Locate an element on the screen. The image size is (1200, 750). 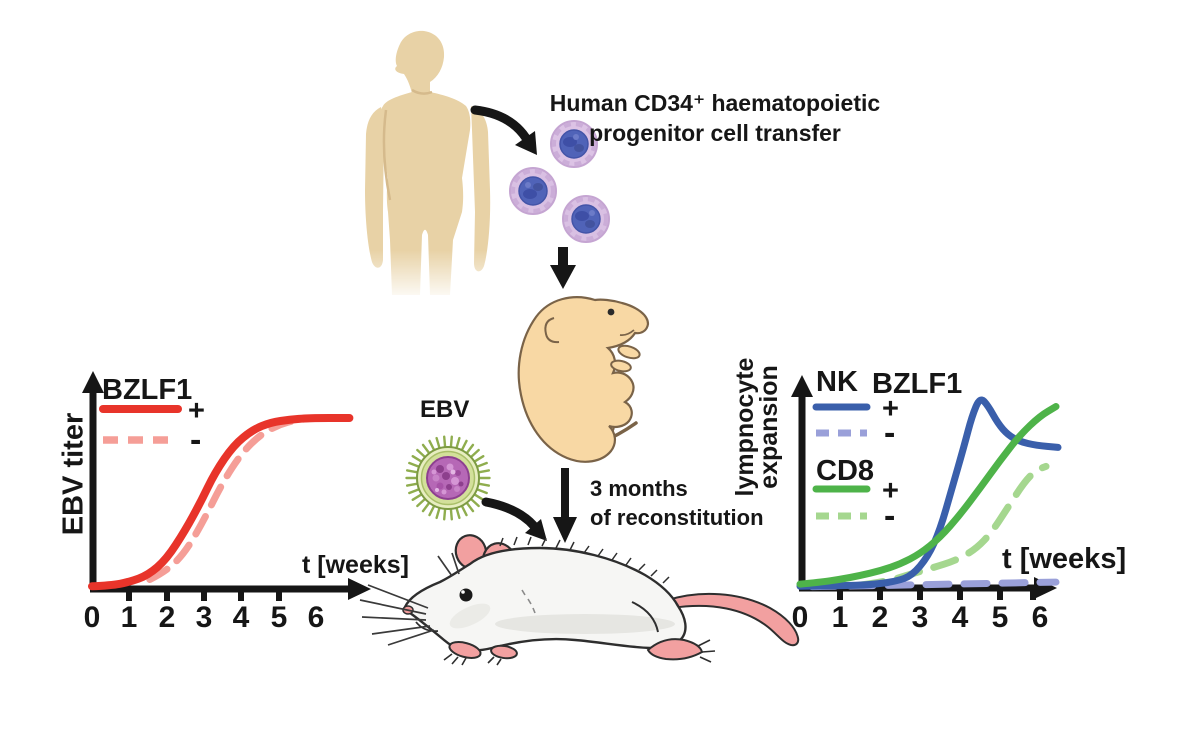
right-tick-2: 2 is located at coordinates (880, 617).